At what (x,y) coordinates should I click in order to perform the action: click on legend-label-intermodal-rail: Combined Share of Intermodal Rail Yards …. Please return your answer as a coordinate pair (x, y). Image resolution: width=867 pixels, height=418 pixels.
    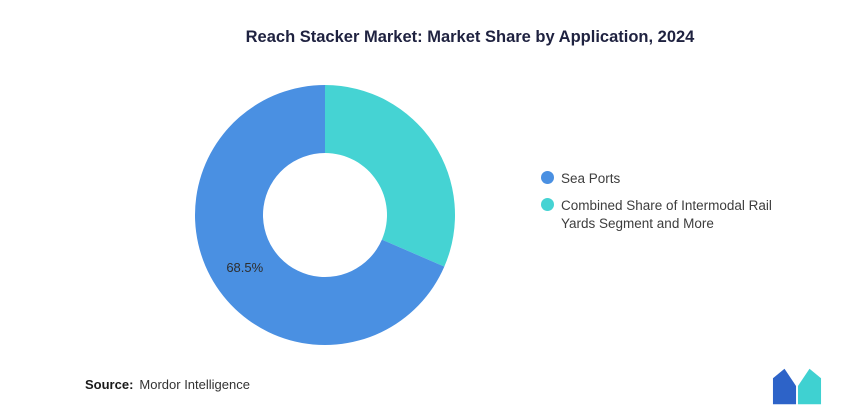
    Looking at the image, I should click on (666, 214).